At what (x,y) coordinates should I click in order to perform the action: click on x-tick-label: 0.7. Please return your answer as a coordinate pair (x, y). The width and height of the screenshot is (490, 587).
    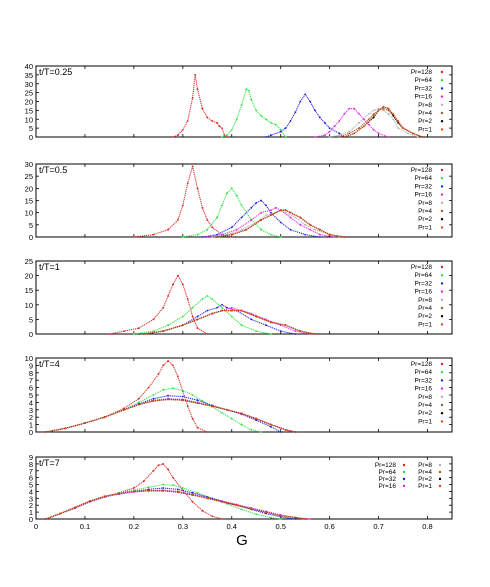
    Looking at the image, I should click on (378, 526).